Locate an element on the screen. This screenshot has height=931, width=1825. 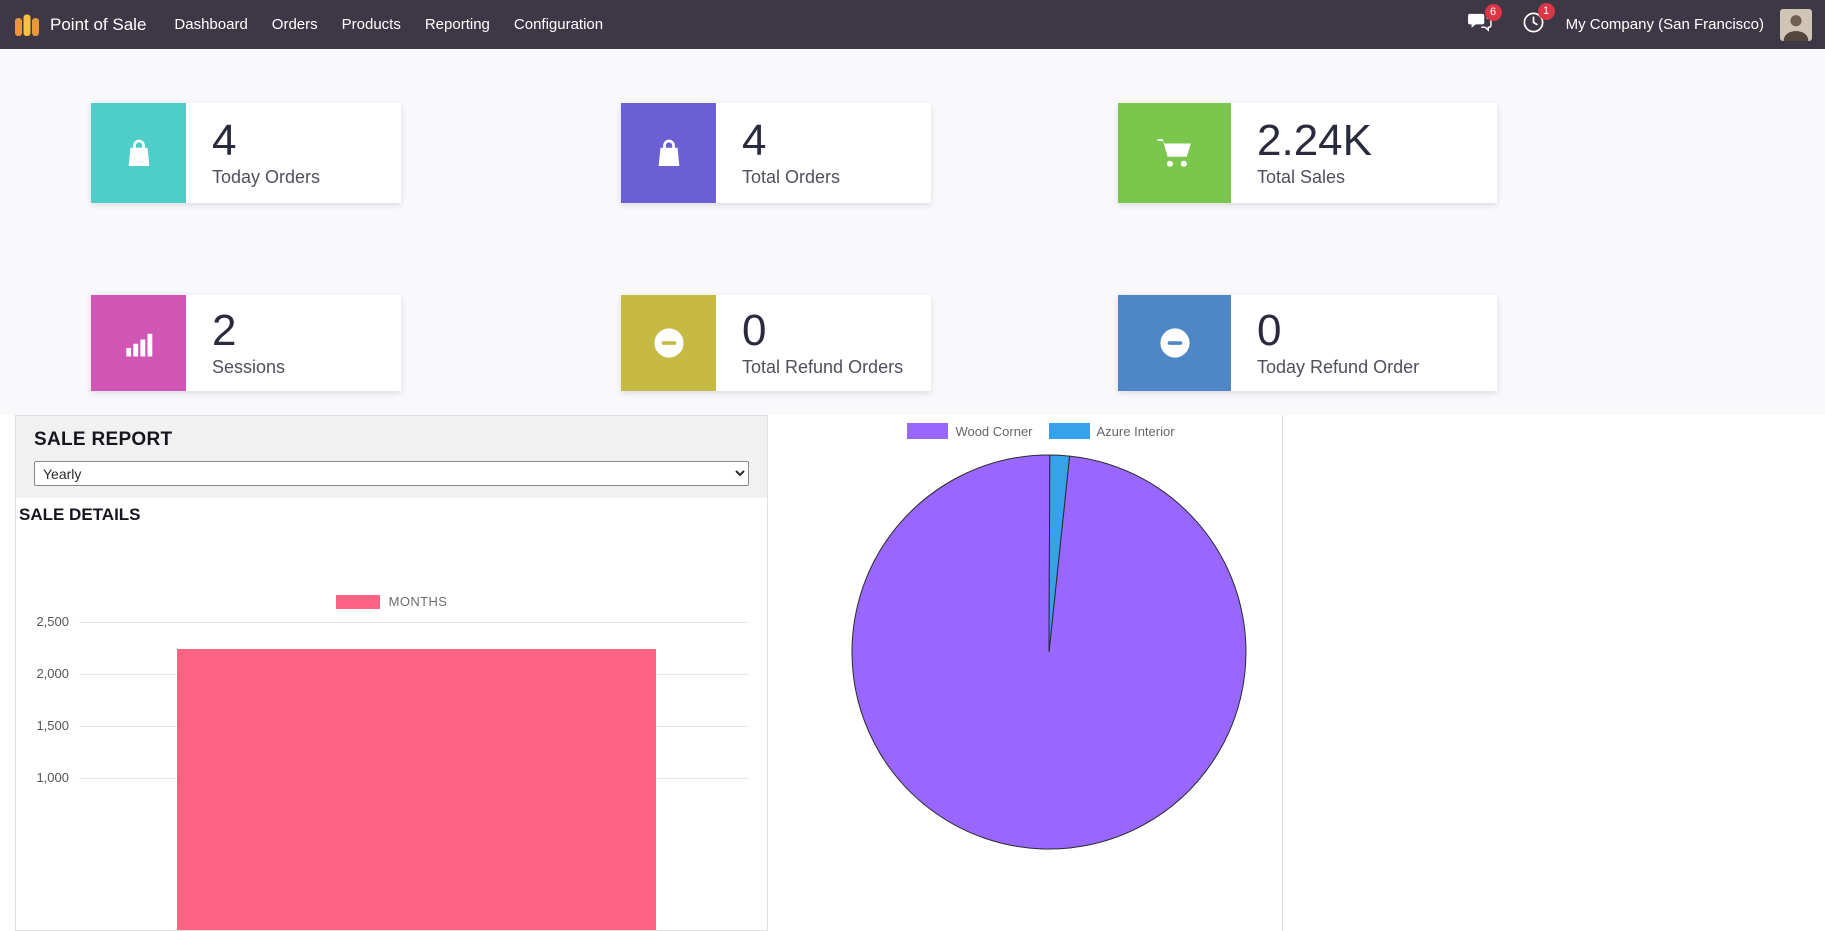
legend-label-wood-corner: Wood Corner is located at coordinates (994, 431).